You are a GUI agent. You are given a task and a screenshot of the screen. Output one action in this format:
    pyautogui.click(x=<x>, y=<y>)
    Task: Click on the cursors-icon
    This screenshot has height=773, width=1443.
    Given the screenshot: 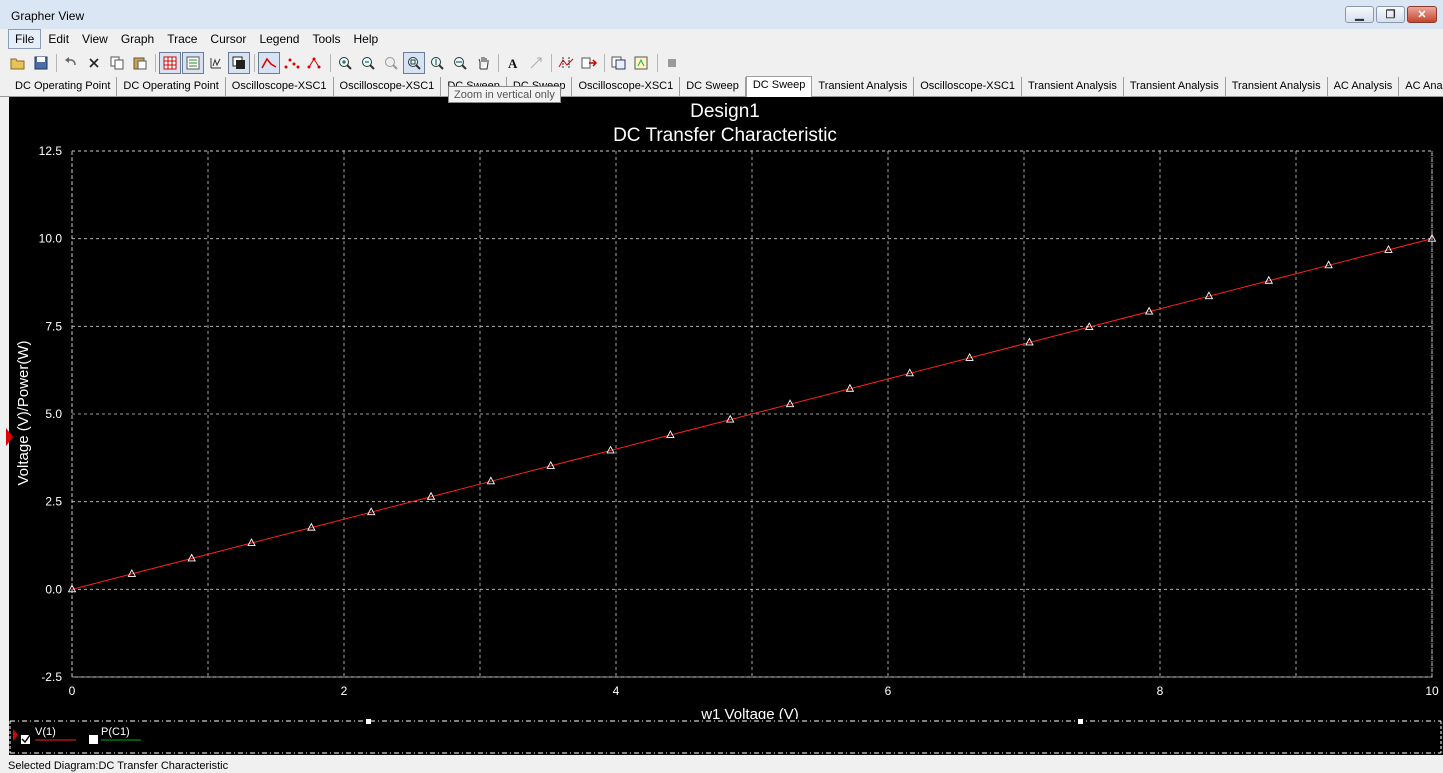 What is the action you would take?
    pyautogui.click(x=566, y=63)
    